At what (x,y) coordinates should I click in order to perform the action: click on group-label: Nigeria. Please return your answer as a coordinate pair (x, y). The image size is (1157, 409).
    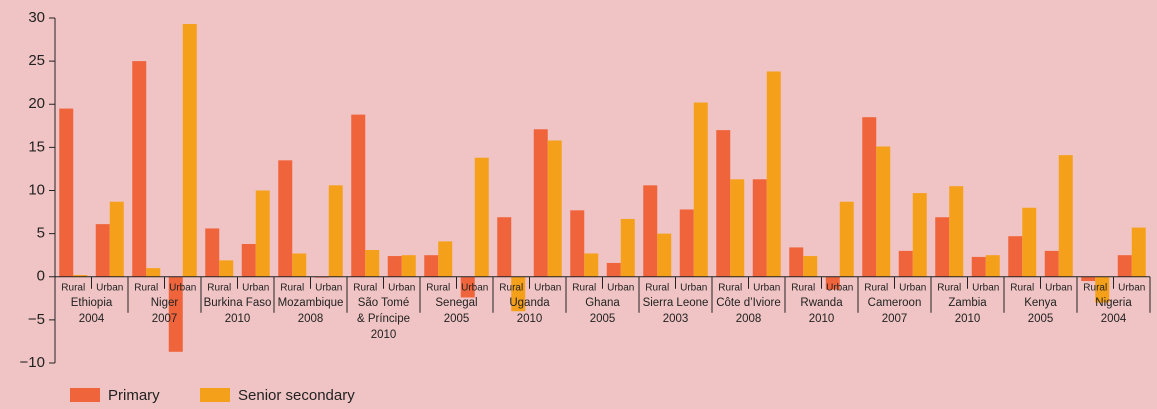
    Looking at the image, I should click on (1113, 303).